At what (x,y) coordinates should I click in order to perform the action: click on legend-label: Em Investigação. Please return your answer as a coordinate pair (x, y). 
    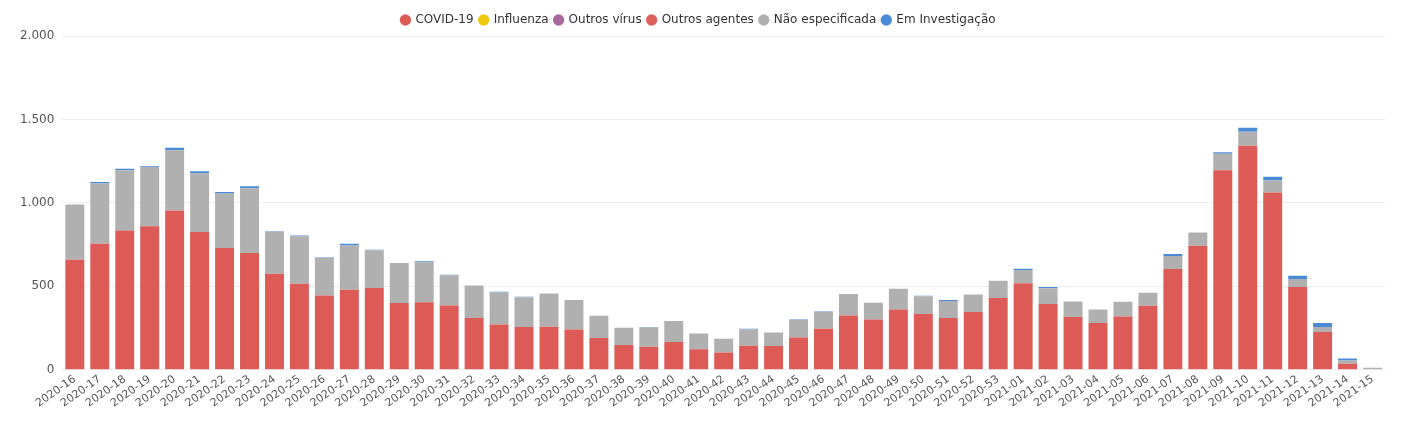
    Looking at the image, I should click on (946, 19).